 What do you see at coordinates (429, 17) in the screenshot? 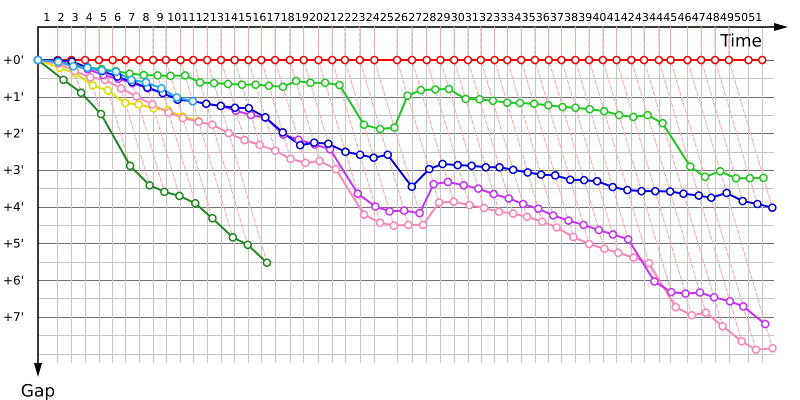
I see `x-tick-label: 28` at bounding box center [429, 17].